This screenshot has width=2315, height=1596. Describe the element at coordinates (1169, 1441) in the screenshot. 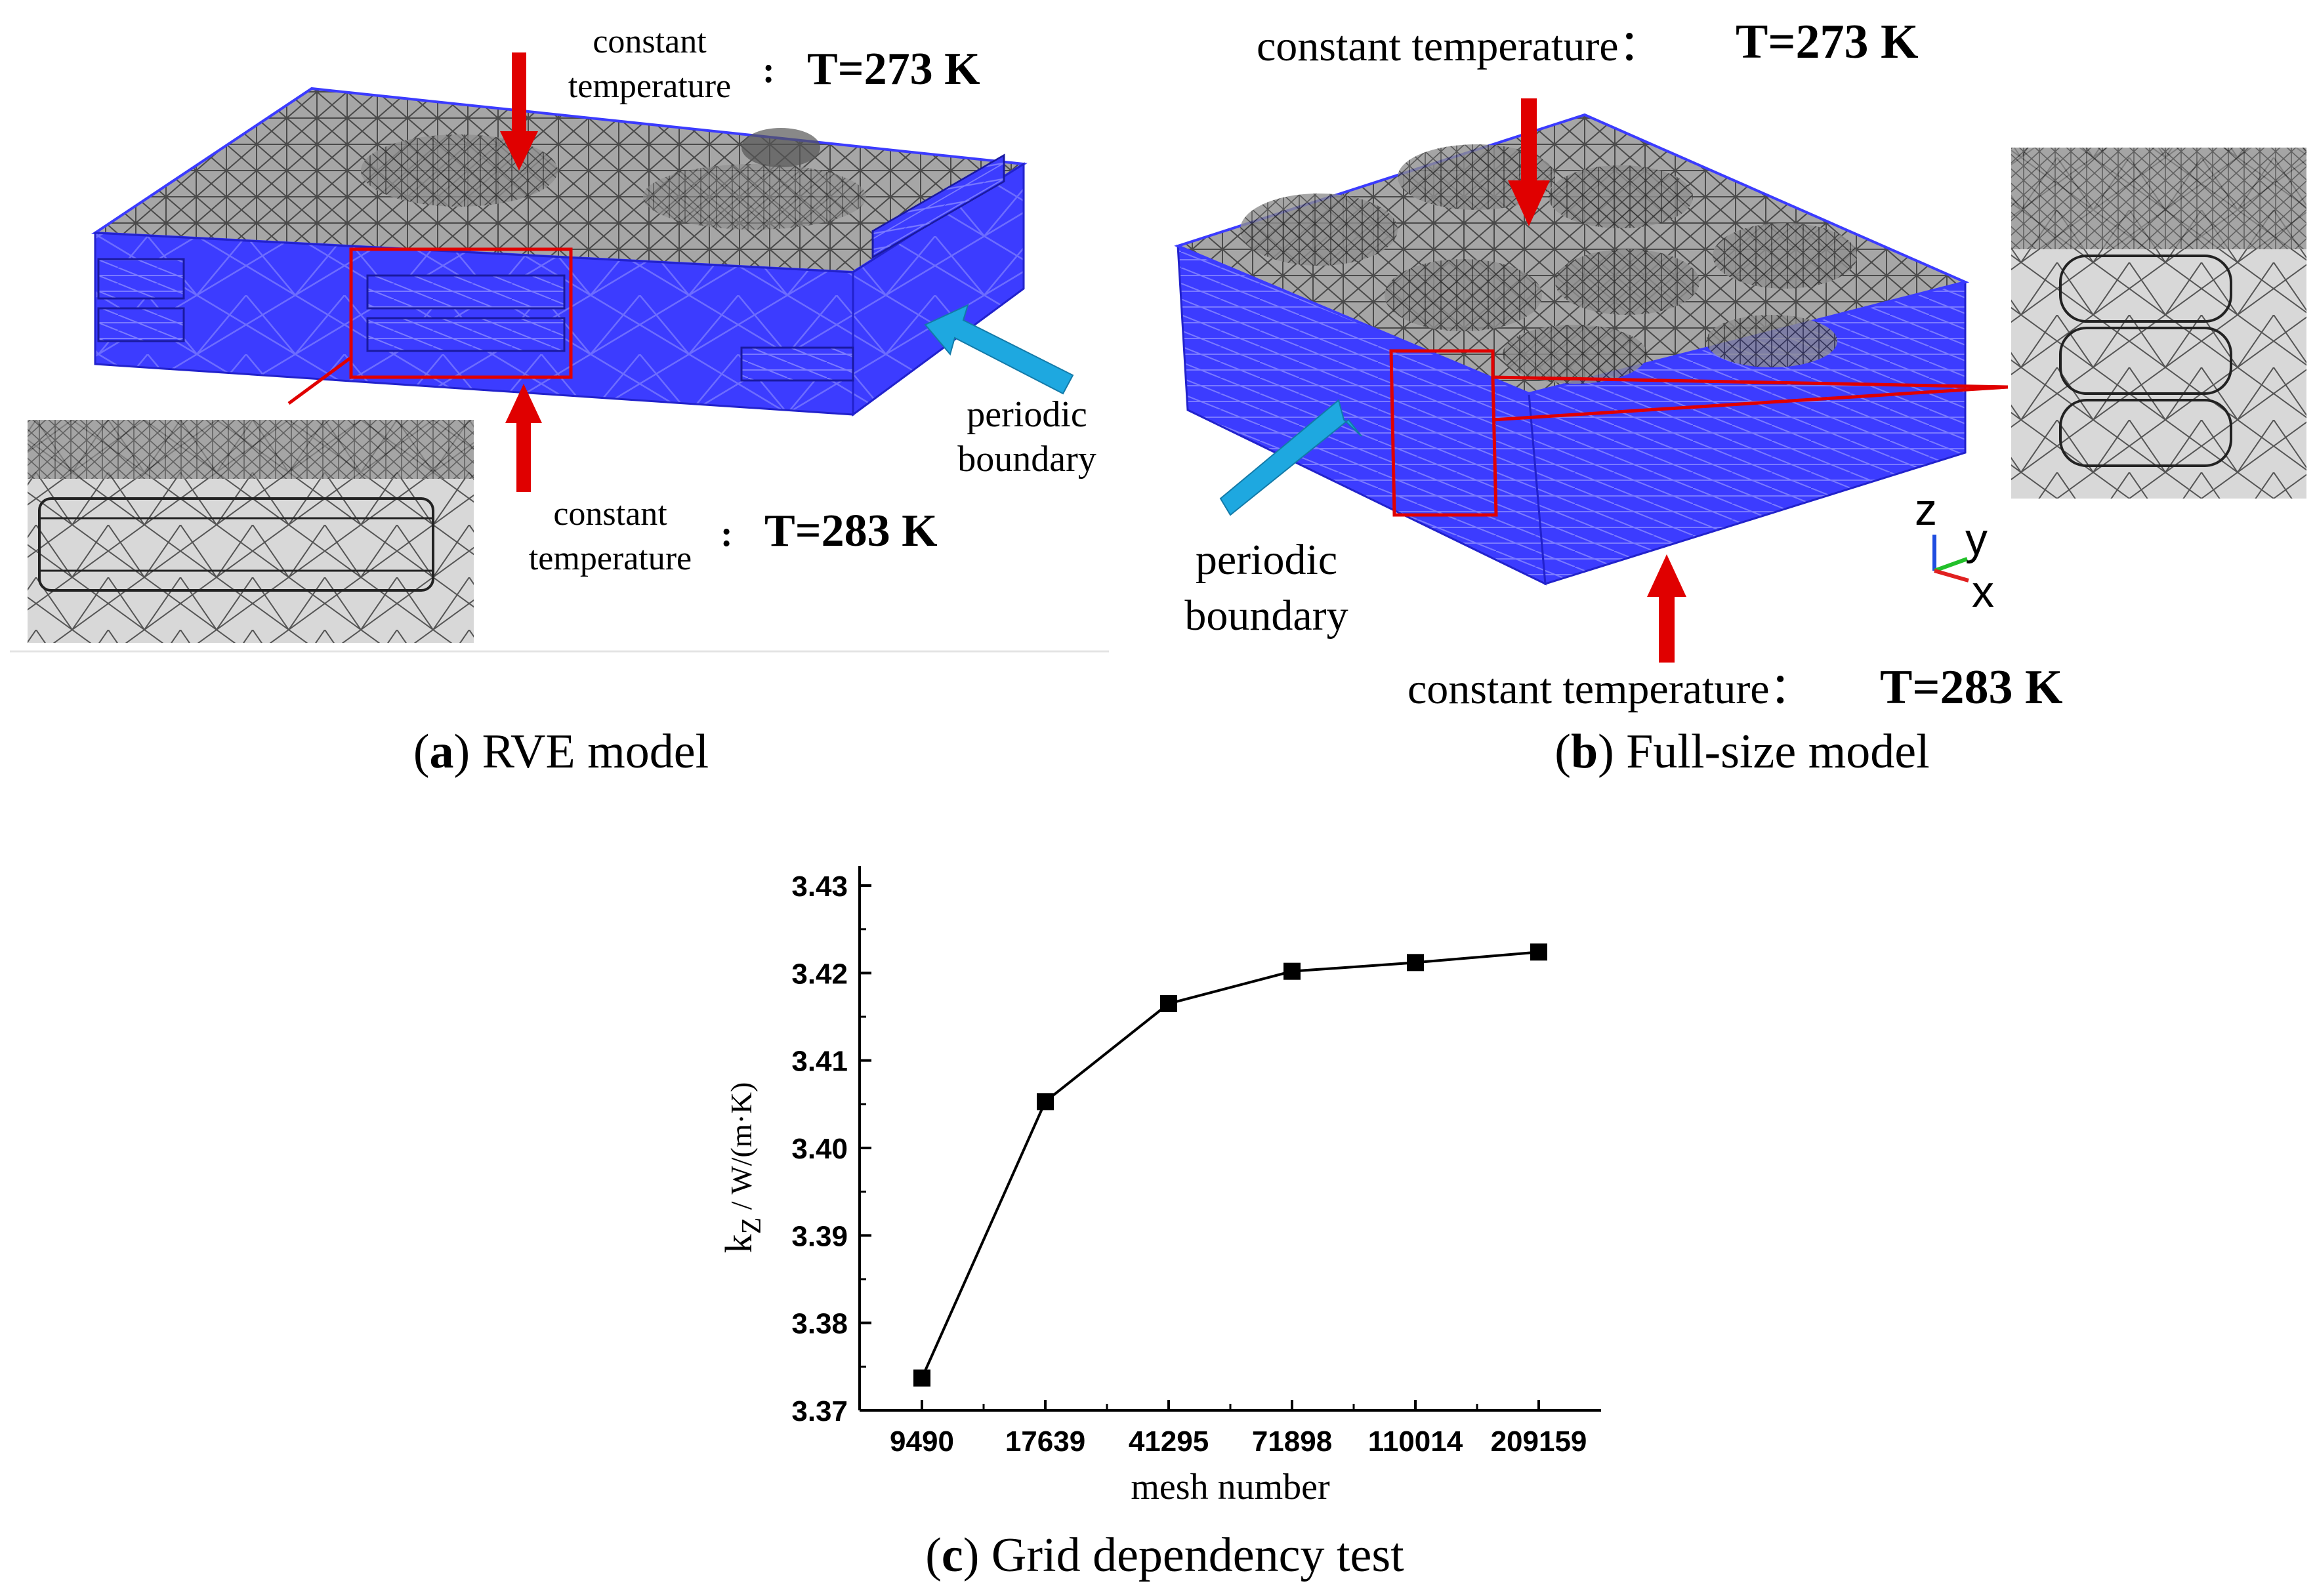

I see `chart-x-tick-label: 41295` at that location.